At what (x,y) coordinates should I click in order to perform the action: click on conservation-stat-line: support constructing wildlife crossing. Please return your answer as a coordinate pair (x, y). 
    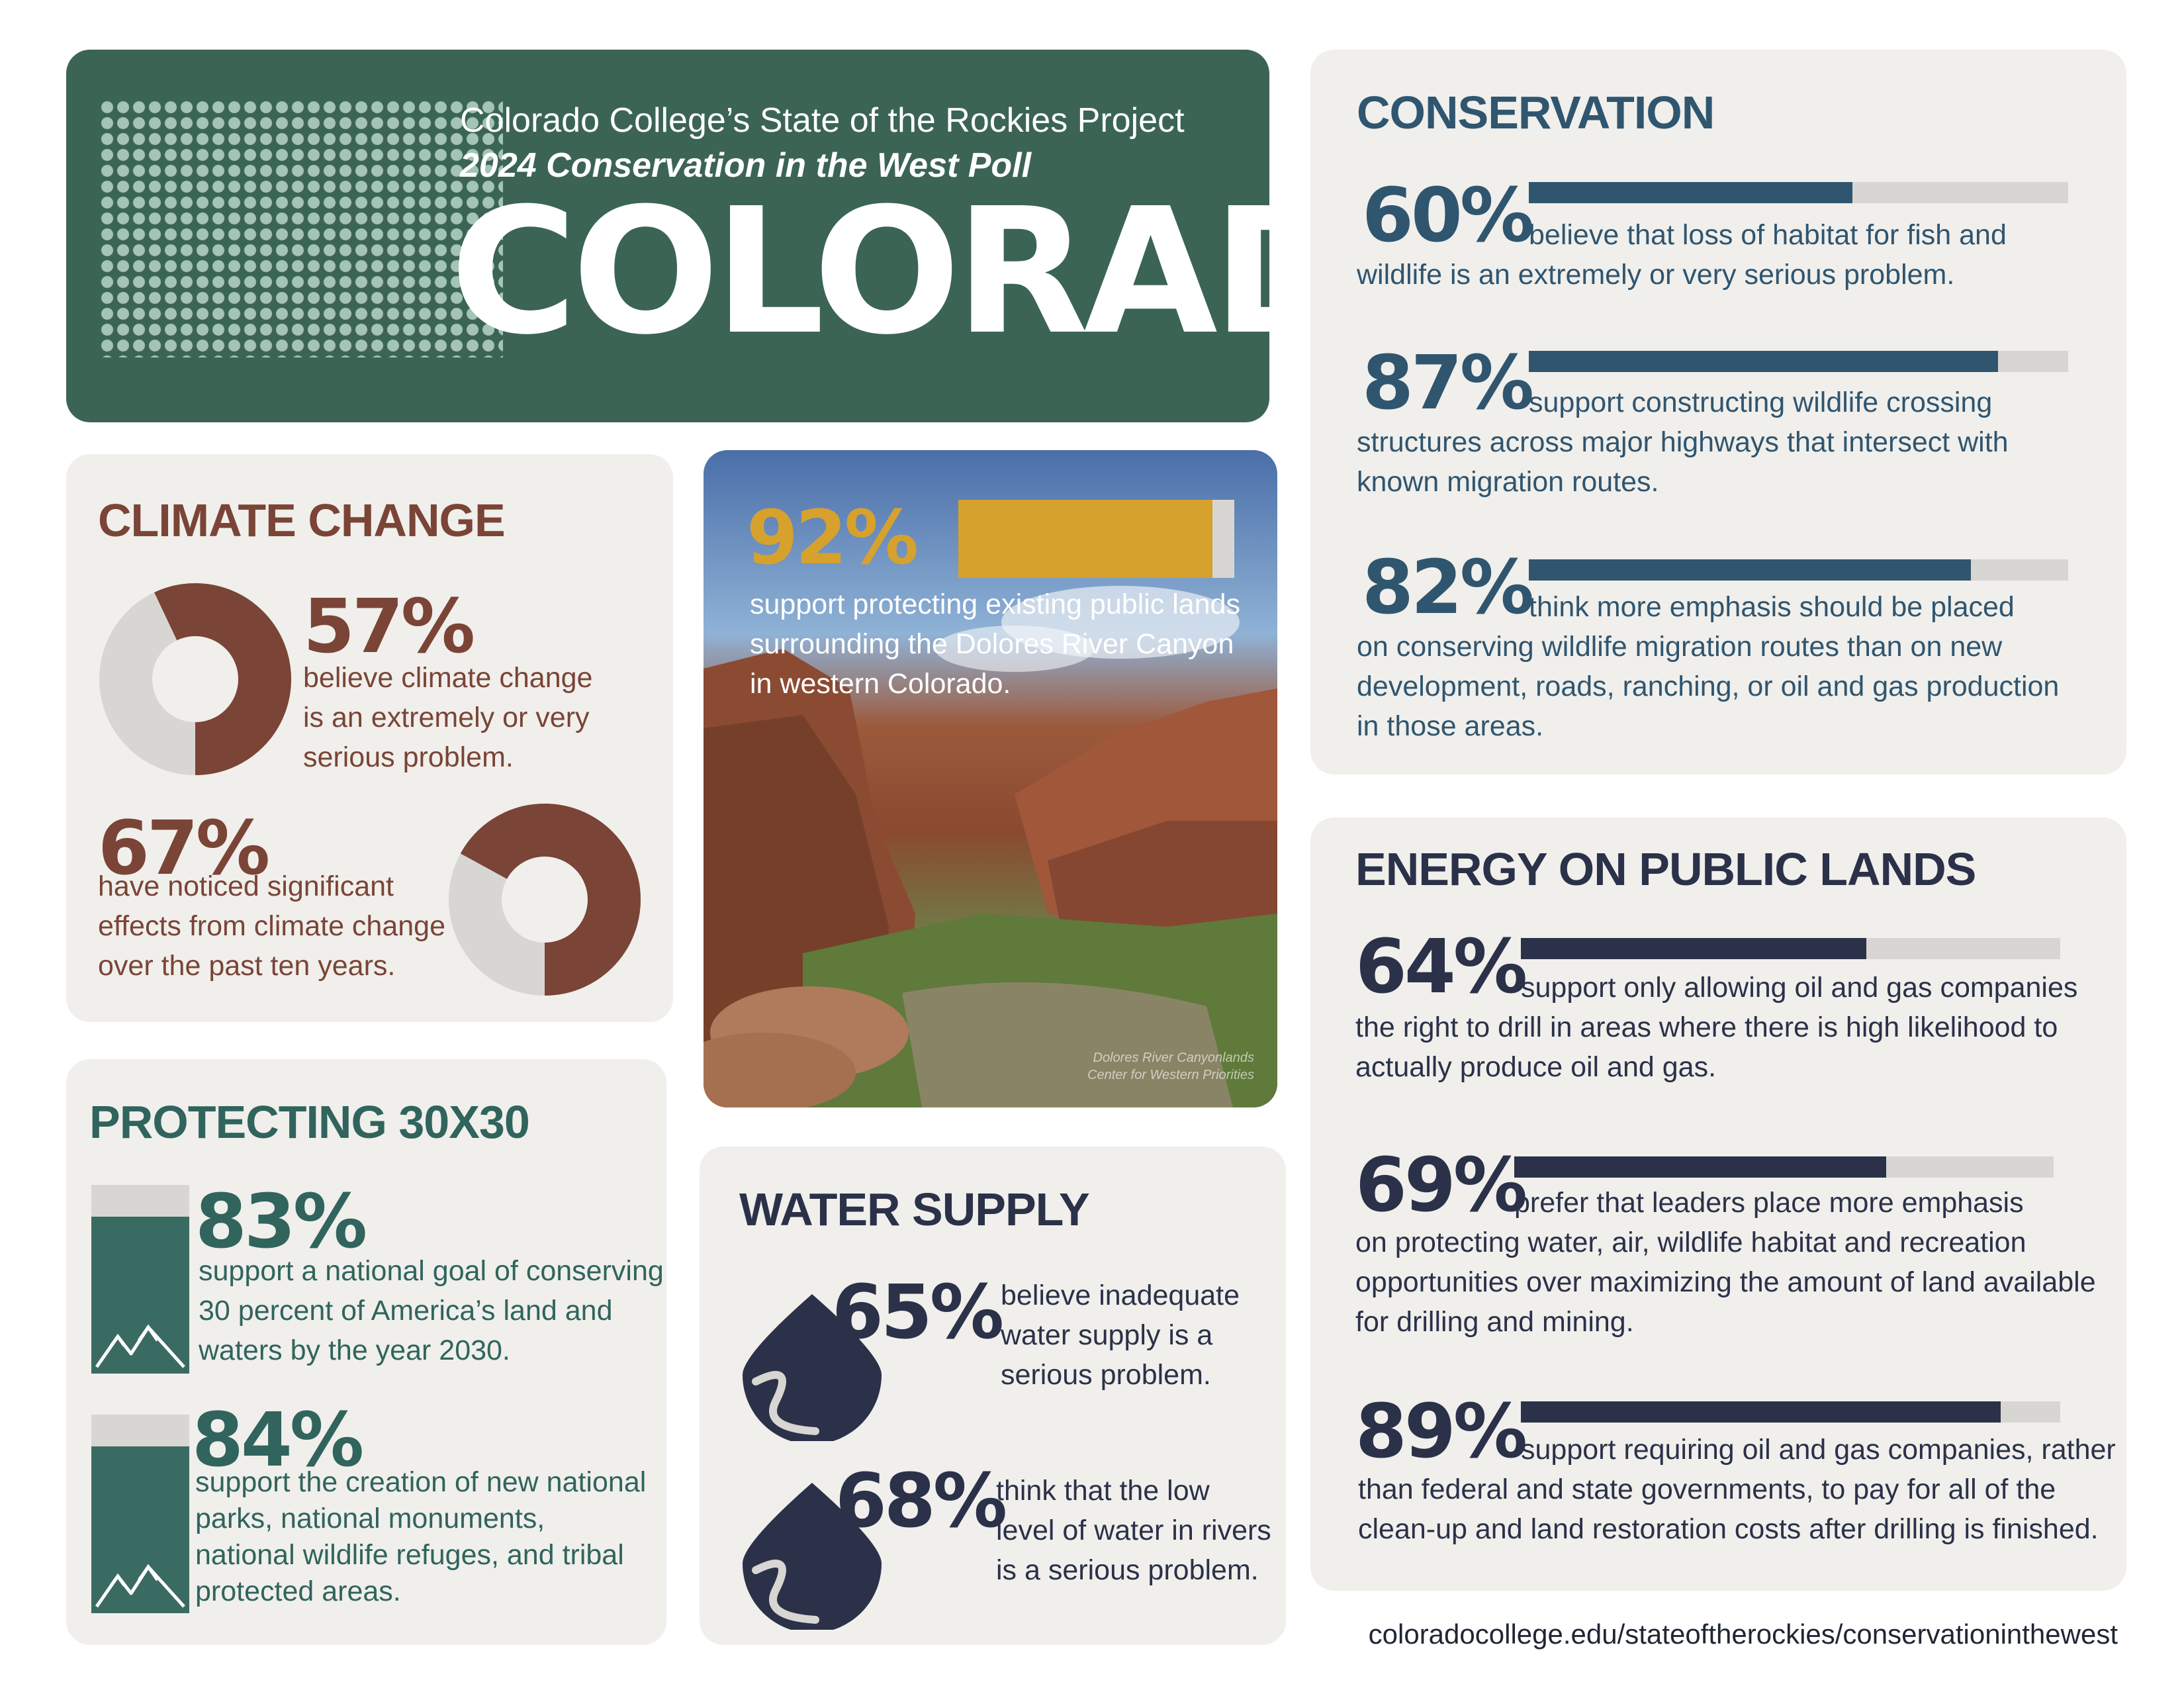
    Looking at the image, I should click on (1761, 402).